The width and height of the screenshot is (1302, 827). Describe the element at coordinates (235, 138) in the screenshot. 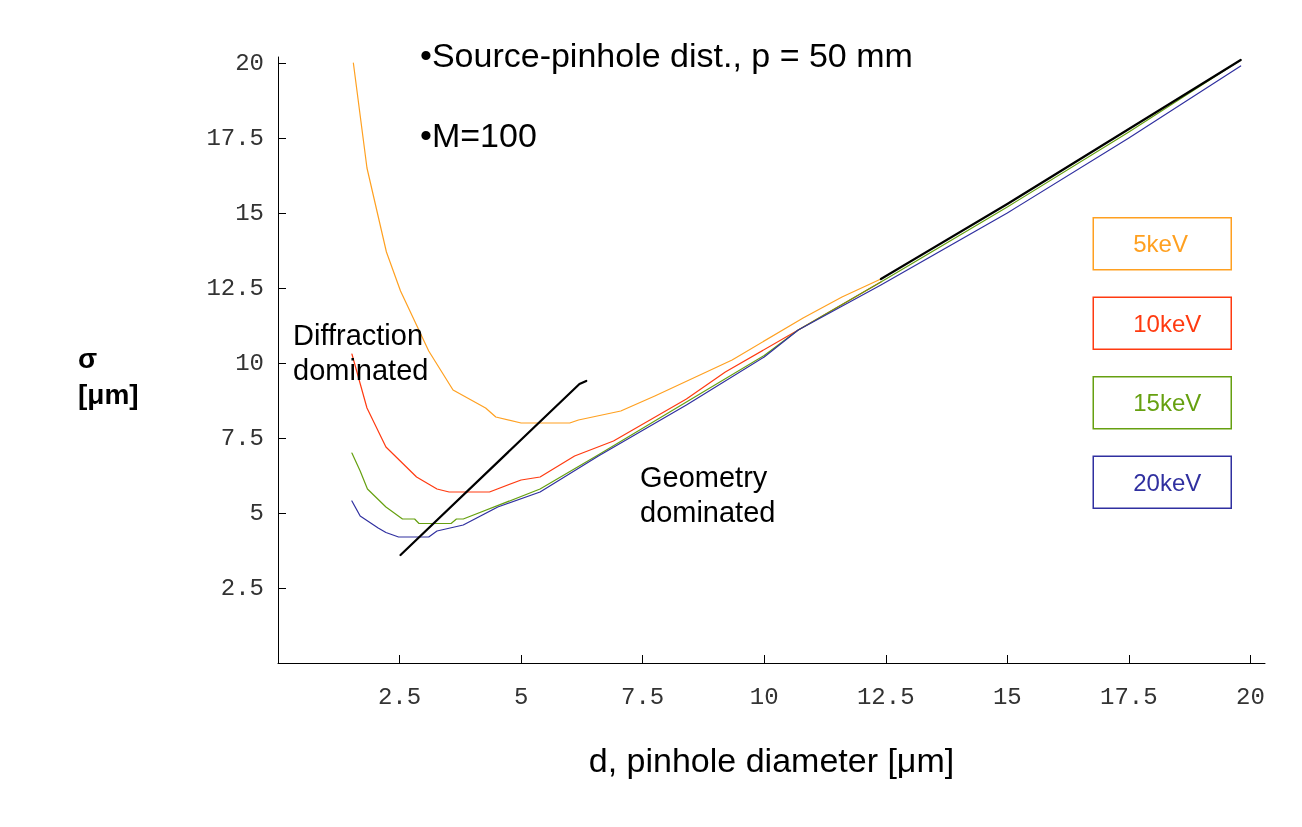

I see `y-tick-label: 17.5` at that location.